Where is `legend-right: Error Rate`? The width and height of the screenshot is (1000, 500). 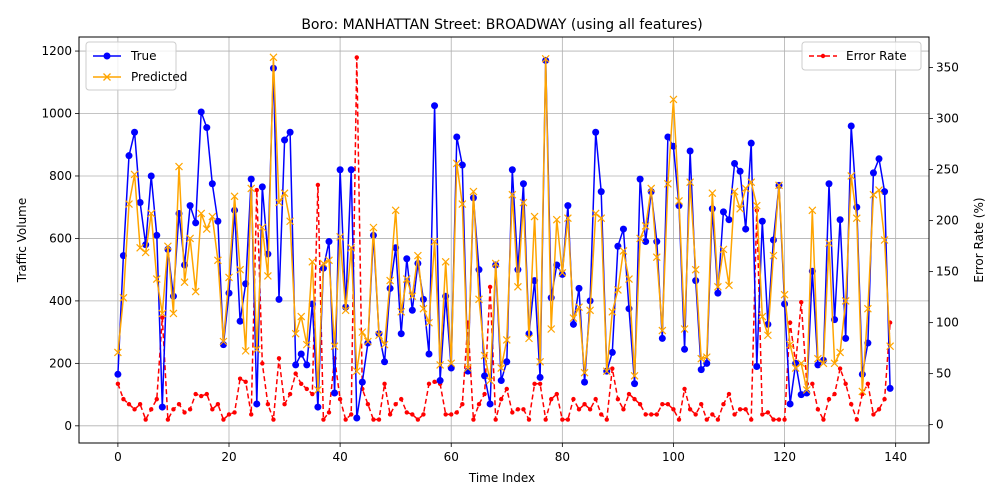 legend-right: Error Rate is located at coordinates (861, 56).